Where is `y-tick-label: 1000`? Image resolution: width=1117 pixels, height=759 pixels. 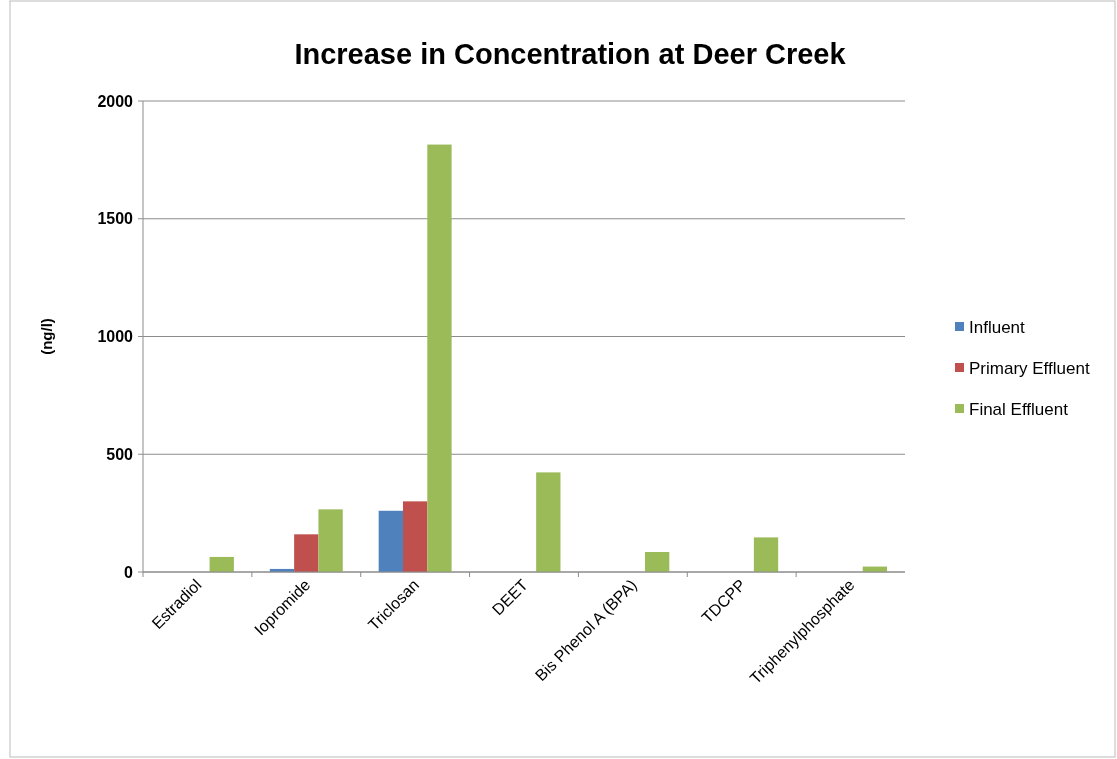 y-tick-label: 1000 is located at coordinates (115, 337).